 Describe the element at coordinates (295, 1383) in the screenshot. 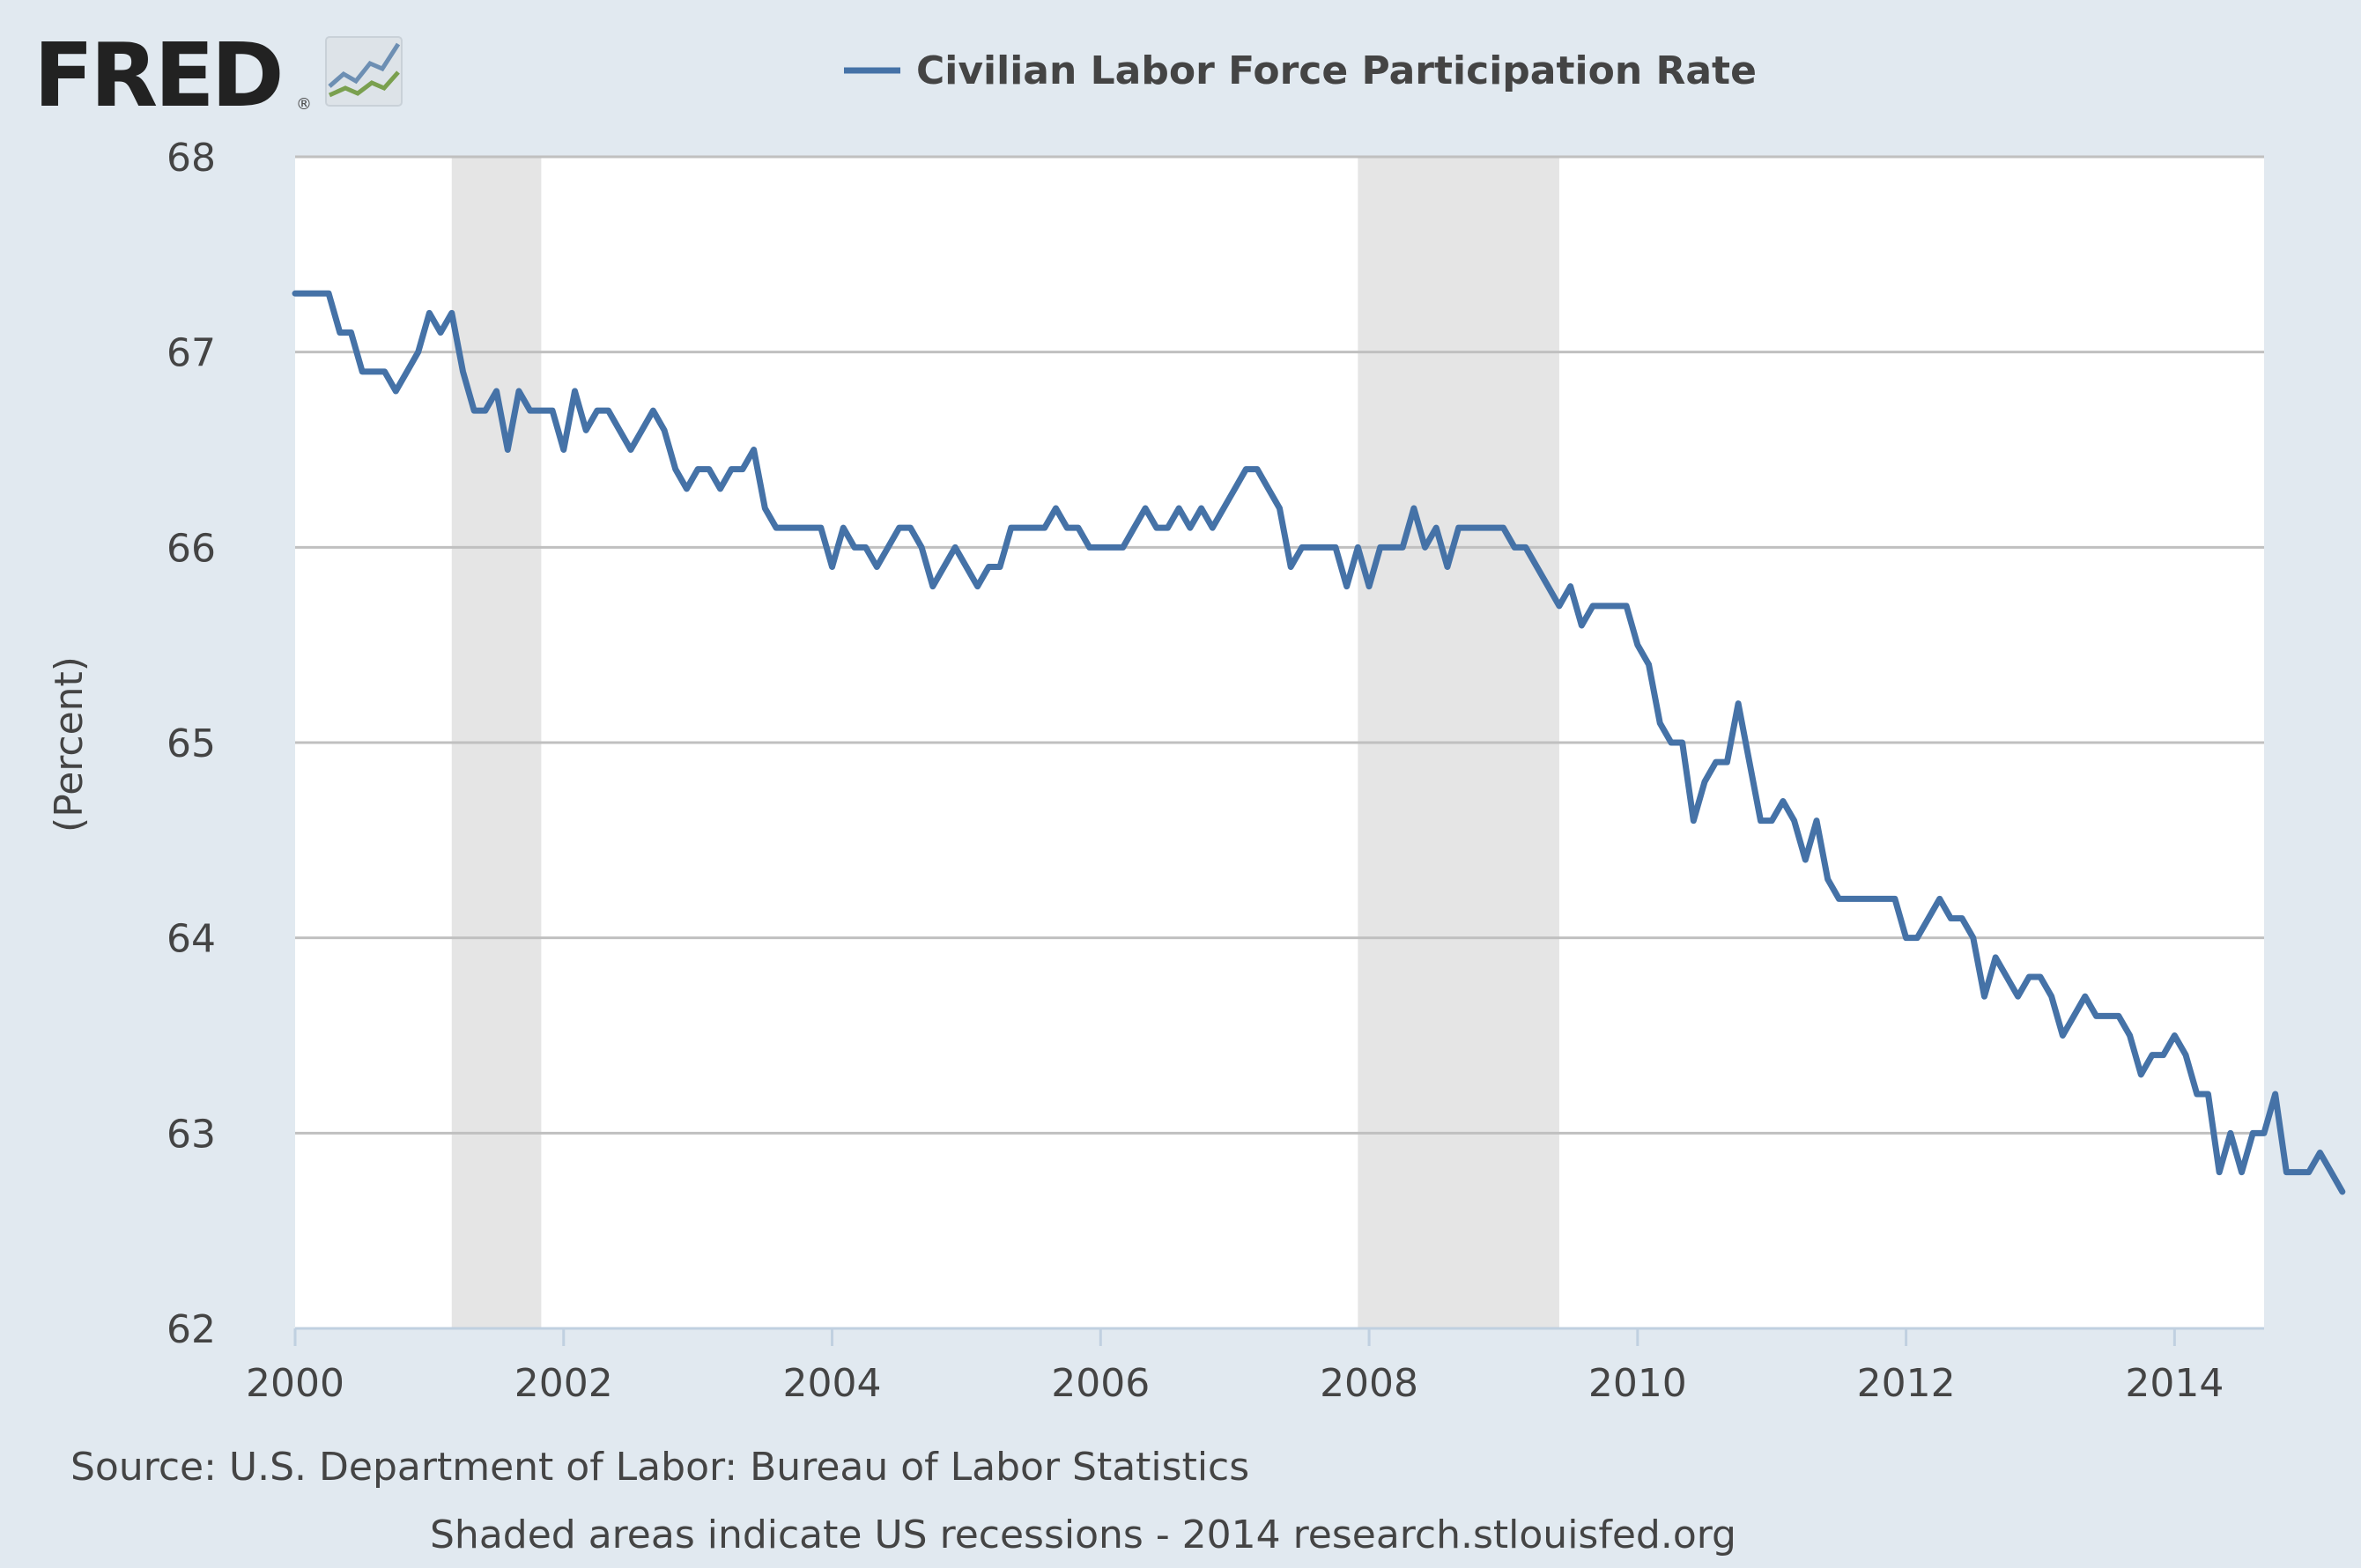

I see `x-tick-label-2000: 2000` at that location.